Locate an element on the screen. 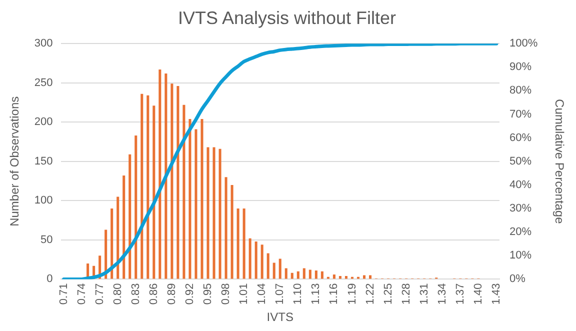 The width and height of the screenshot is (576, 331). y2-tick-label: 50% is located at coordinates (520, 161).